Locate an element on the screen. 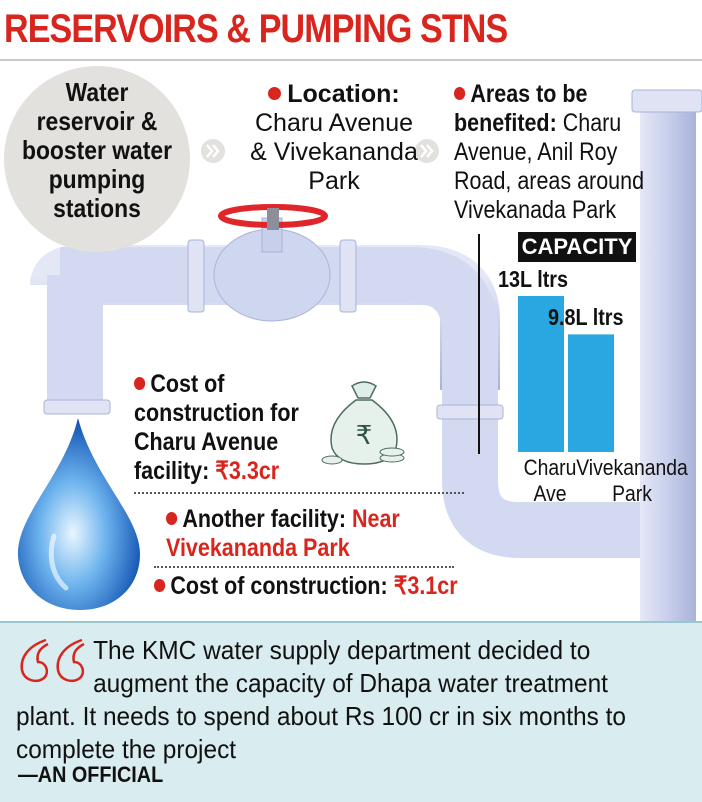 Image resolution: width=702 pixels, height=802 pixels. bar-category-line: Ave is located at coordinates (550, 493).